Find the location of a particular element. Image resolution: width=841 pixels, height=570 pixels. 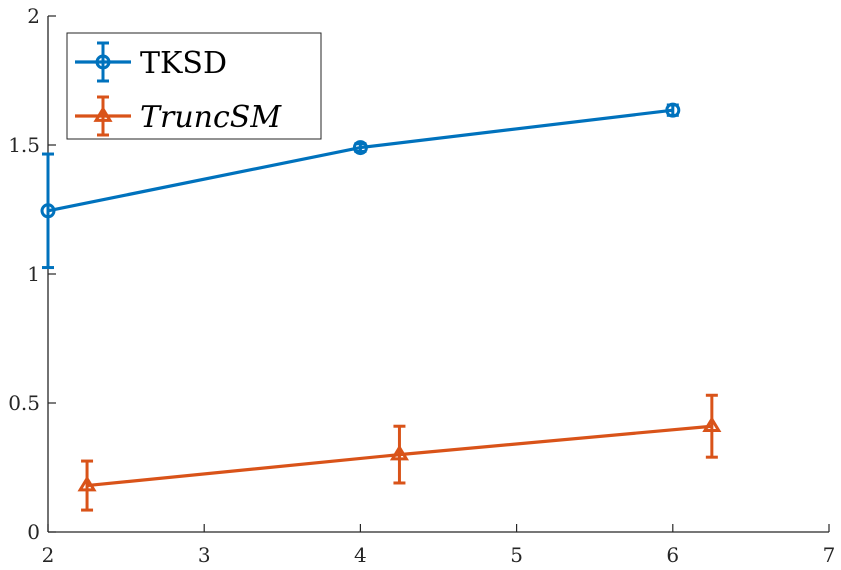

y-tick-label: 1.5 is located at coordinates (24, 145).